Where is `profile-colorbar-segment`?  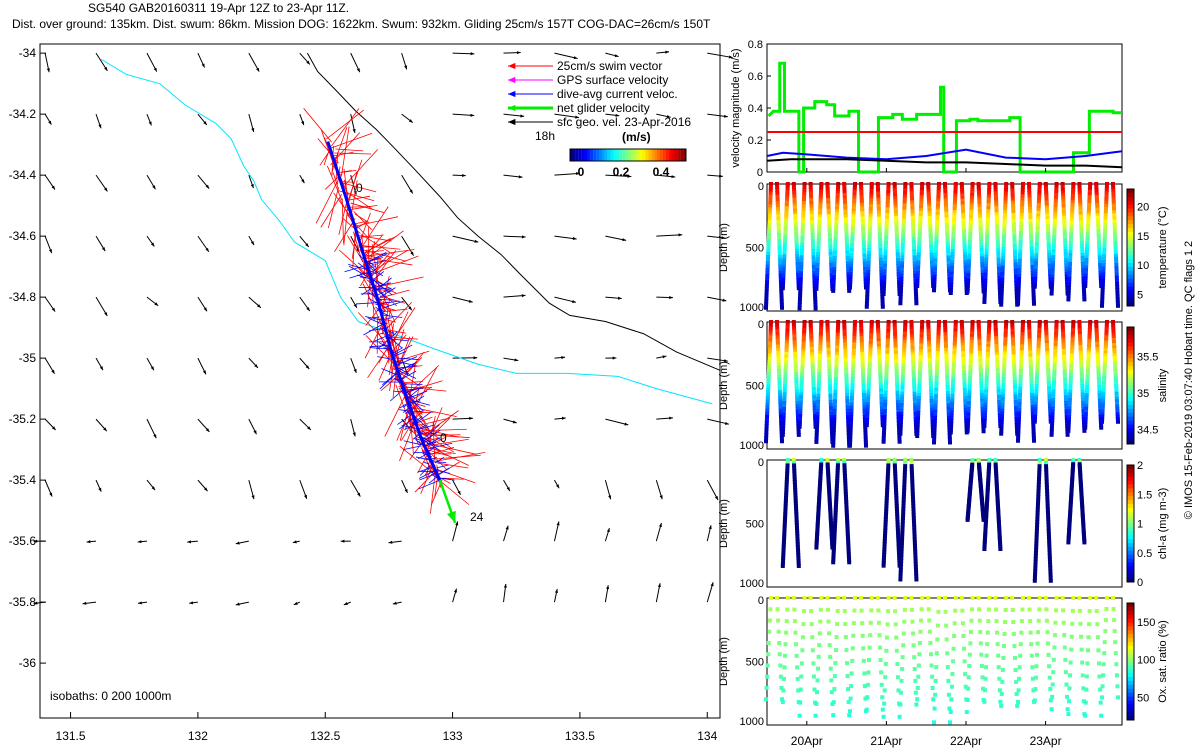
profile-colorbar-segment is located at coordinates (1130, 304).